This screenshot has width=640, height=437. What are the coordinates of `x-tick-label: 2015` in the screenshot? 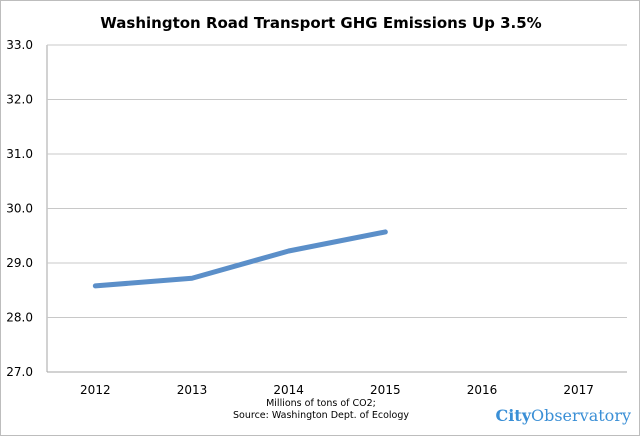 It's located at (385, 390).